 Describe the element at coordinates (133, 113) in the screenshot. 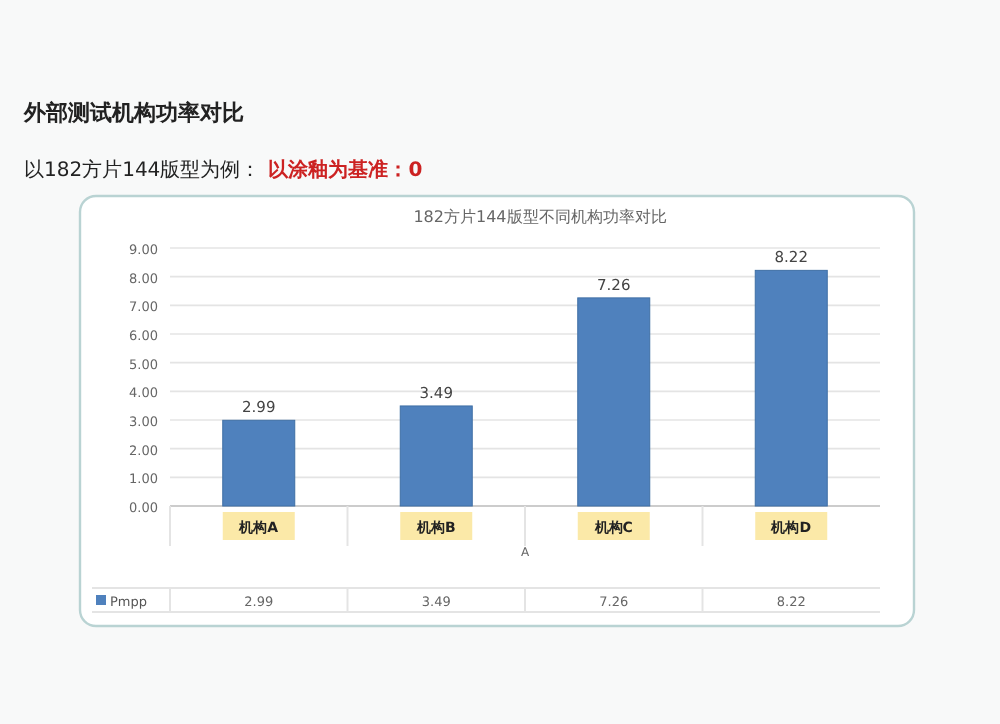

I see `text: 外部测试机构功率对比` at that location.